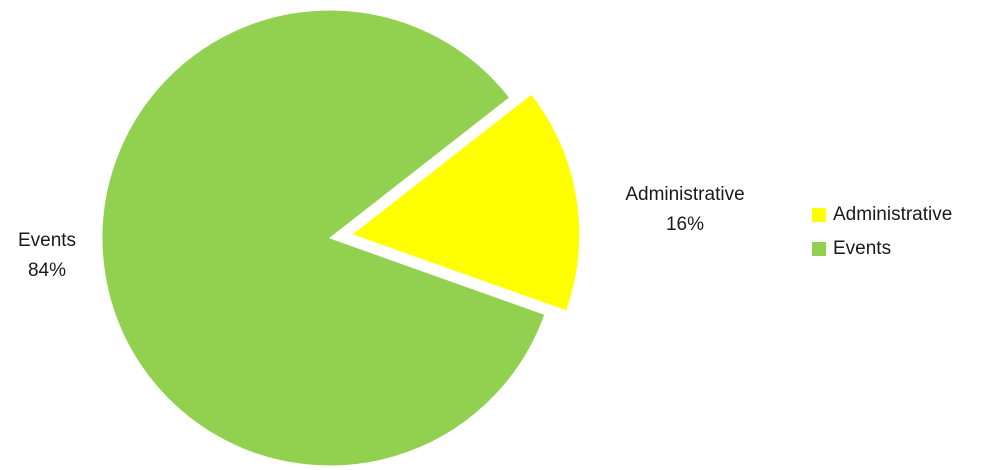 The height and width of the screenshot is (470, 997). I want to click on legend-item-events: Events, so click(882, 249).